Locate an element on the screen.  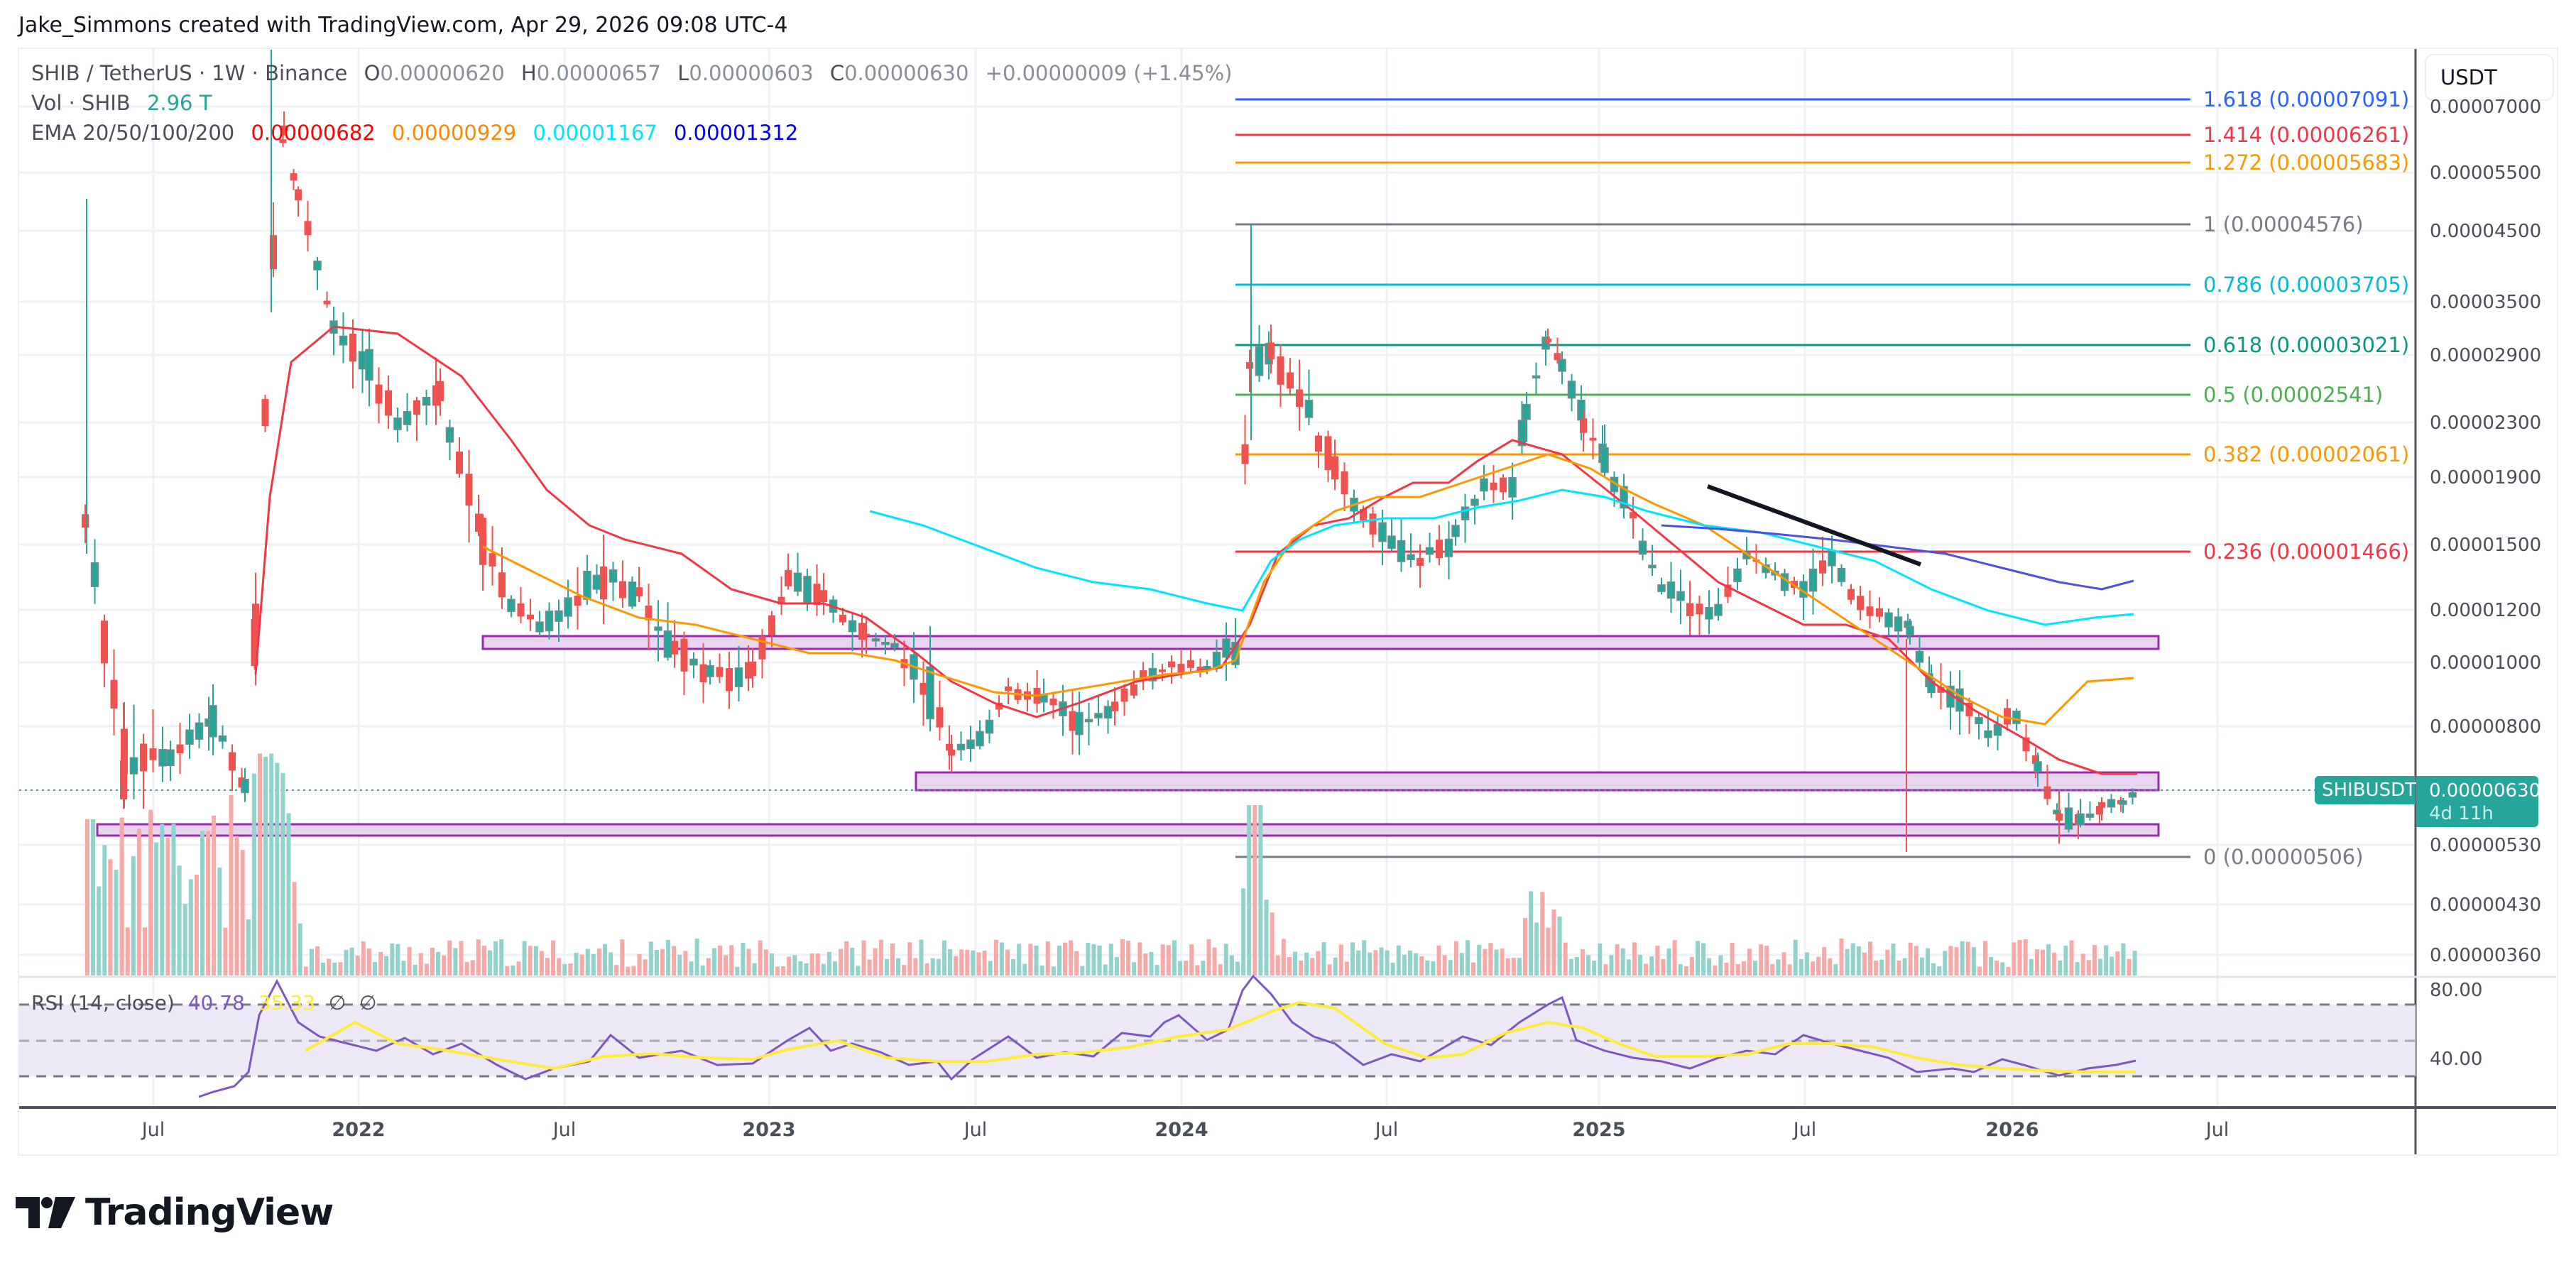
close-value: 0.00000630 is located at coordinates (906, 73).